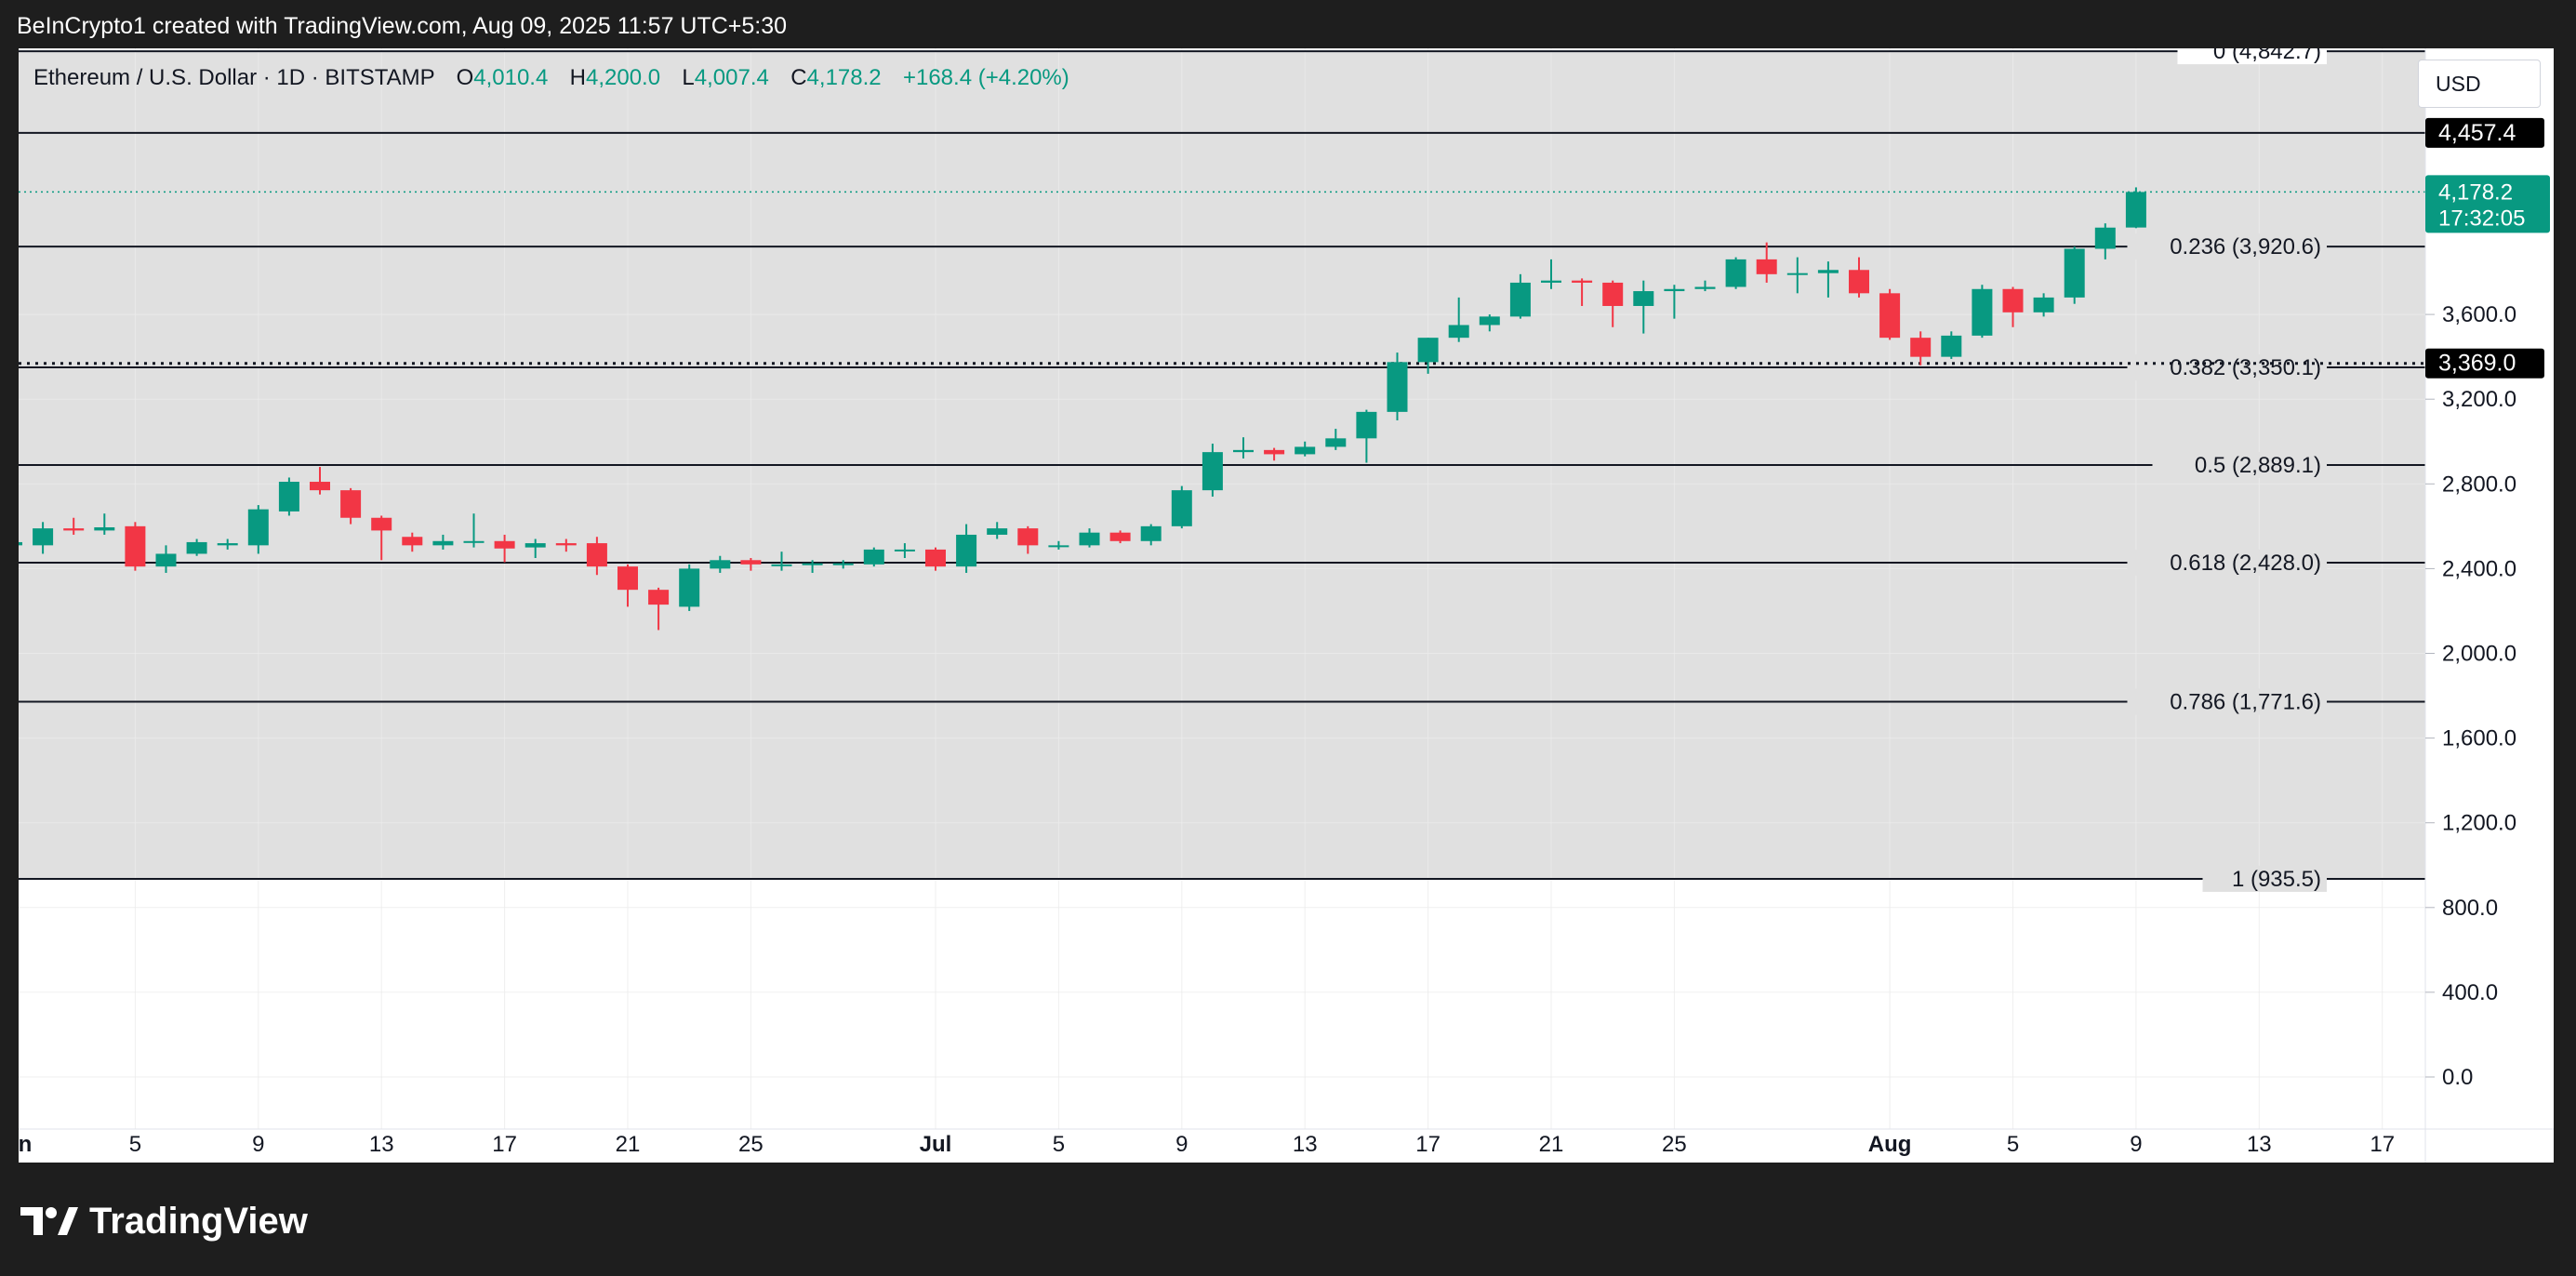 This screenshot has height=1276, width=2576. I want to click on open-label: O, so click(465, 77).